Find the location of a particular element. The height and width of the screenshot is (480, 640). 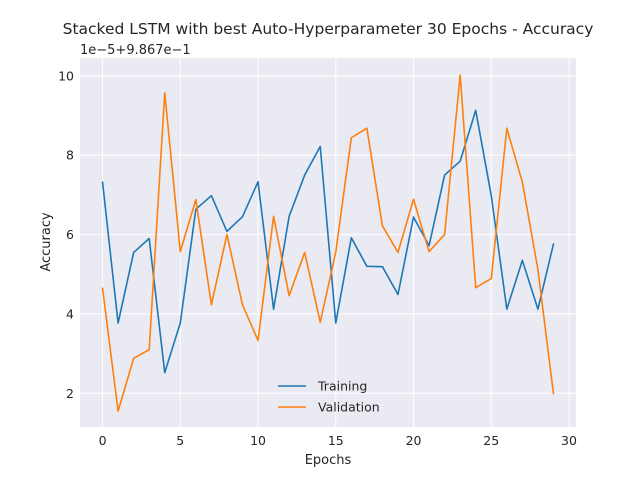

y-tick-labels: 2 4 6 8 10 is located at coordinates (66, 234).